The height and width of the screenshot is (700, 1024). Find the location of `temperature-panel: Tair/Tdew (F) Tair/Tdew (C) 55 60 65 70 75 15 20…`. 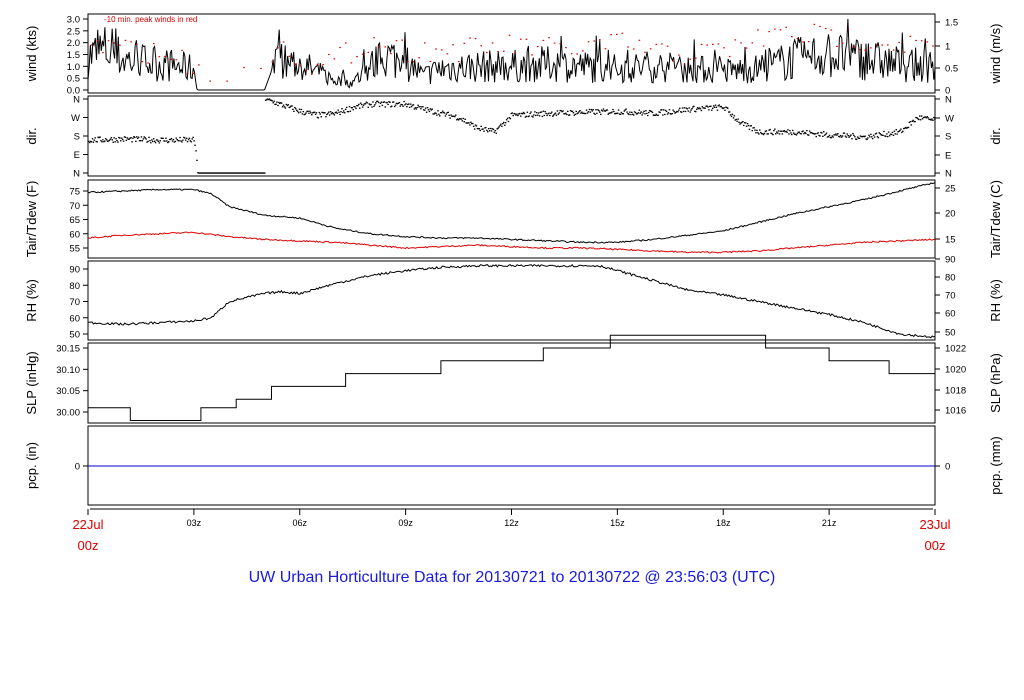

temperature-panel: Tair/Tdew (F) Tair/Tdew (C) 55 60 65 70 75 15 20… is located at coordinates (513, 219).